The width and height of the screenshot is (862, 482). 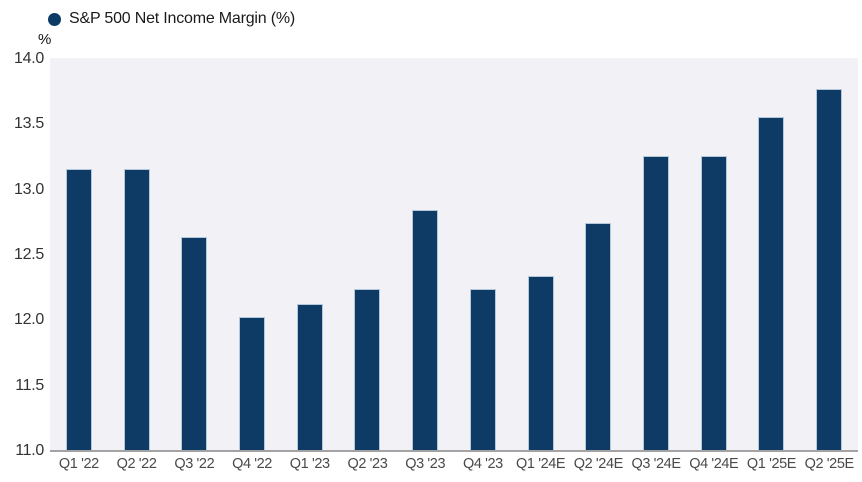 I want to click on y-tick-label: 12.5, so click(x=29, y=254).